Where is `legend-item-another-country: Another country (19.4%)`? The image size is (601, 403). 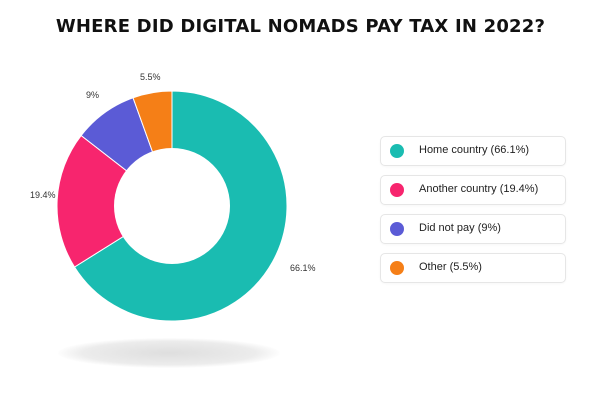
legend-item-another-country: Another country (19.4%) is located at coordinates (473, 190).